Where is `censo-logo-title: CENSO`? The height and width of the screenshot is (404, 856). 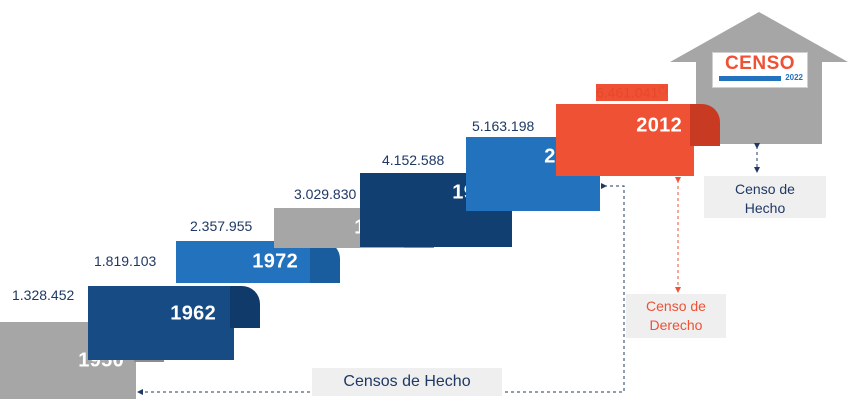 censo-logo-title: CENSO is located at coordinates (760, 63).